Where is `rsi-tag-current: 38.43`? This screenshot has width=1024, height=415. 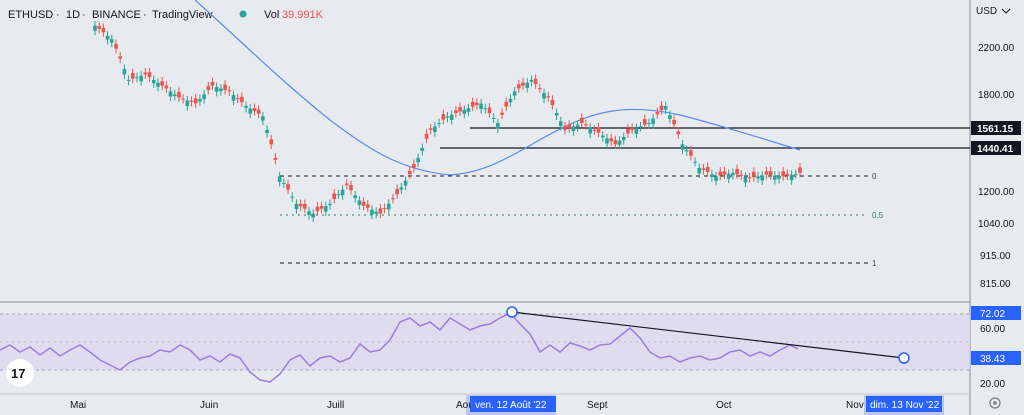 rsi-tag-current: 38.43 is located at coordinates (992, 359).